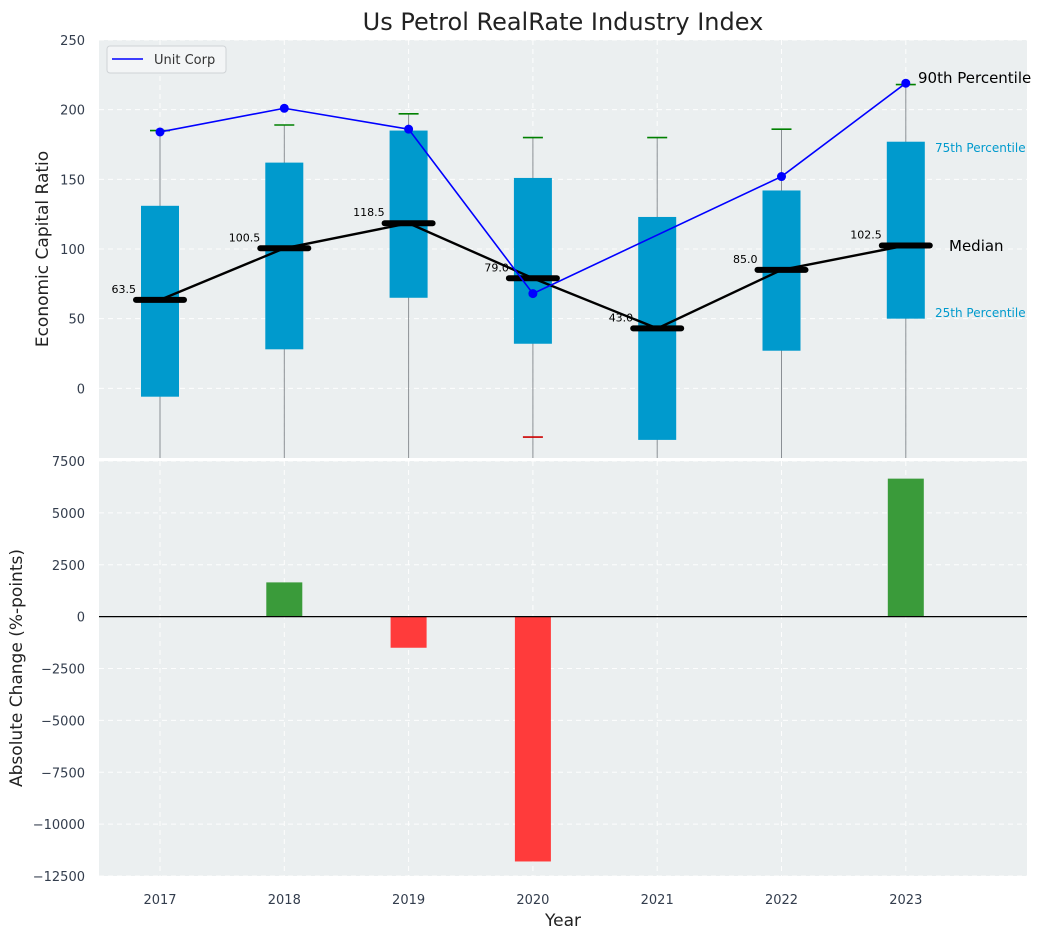 The image size is (1038, 940). Describe the element at coordinates (284, 256) in the screenshot. I see `box-2018` at that location.